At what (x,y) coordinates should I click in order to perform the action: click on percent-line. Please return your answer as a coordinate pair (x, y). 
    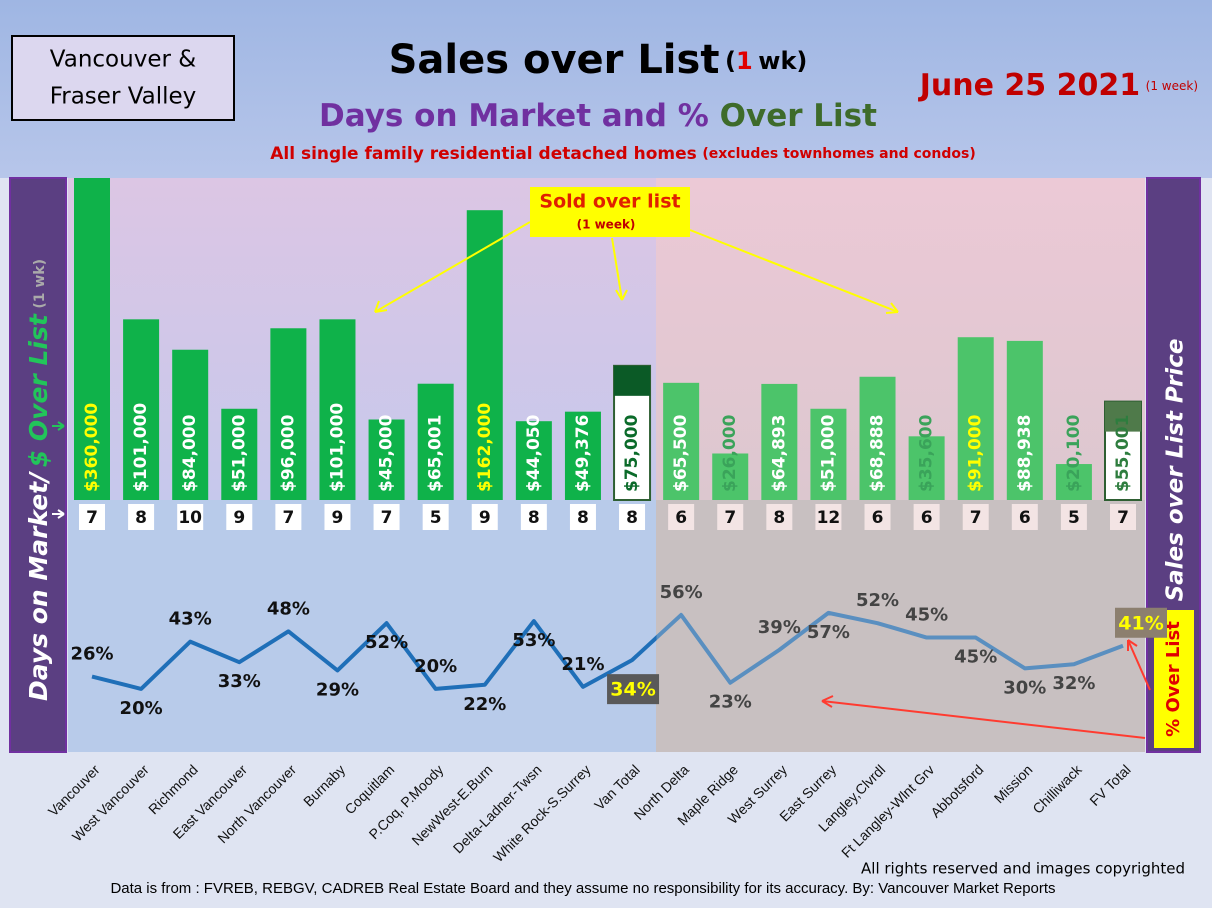
    Looking at the image, I should click on (607, 650).